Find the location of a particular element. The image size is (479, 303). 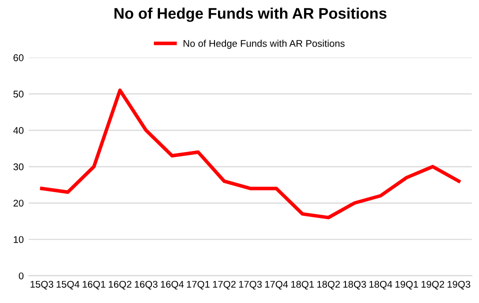

x-tick-label: 15Q4 is located at coordinates (68, 285).